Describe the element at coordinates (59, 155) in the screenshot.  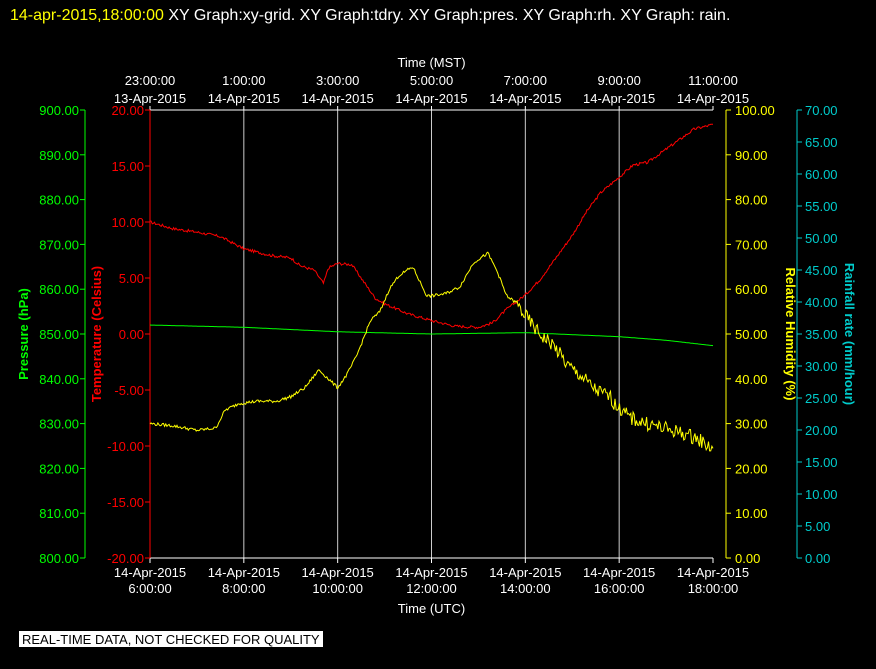
I see `pressure-tick-label: 890.00` at that location.